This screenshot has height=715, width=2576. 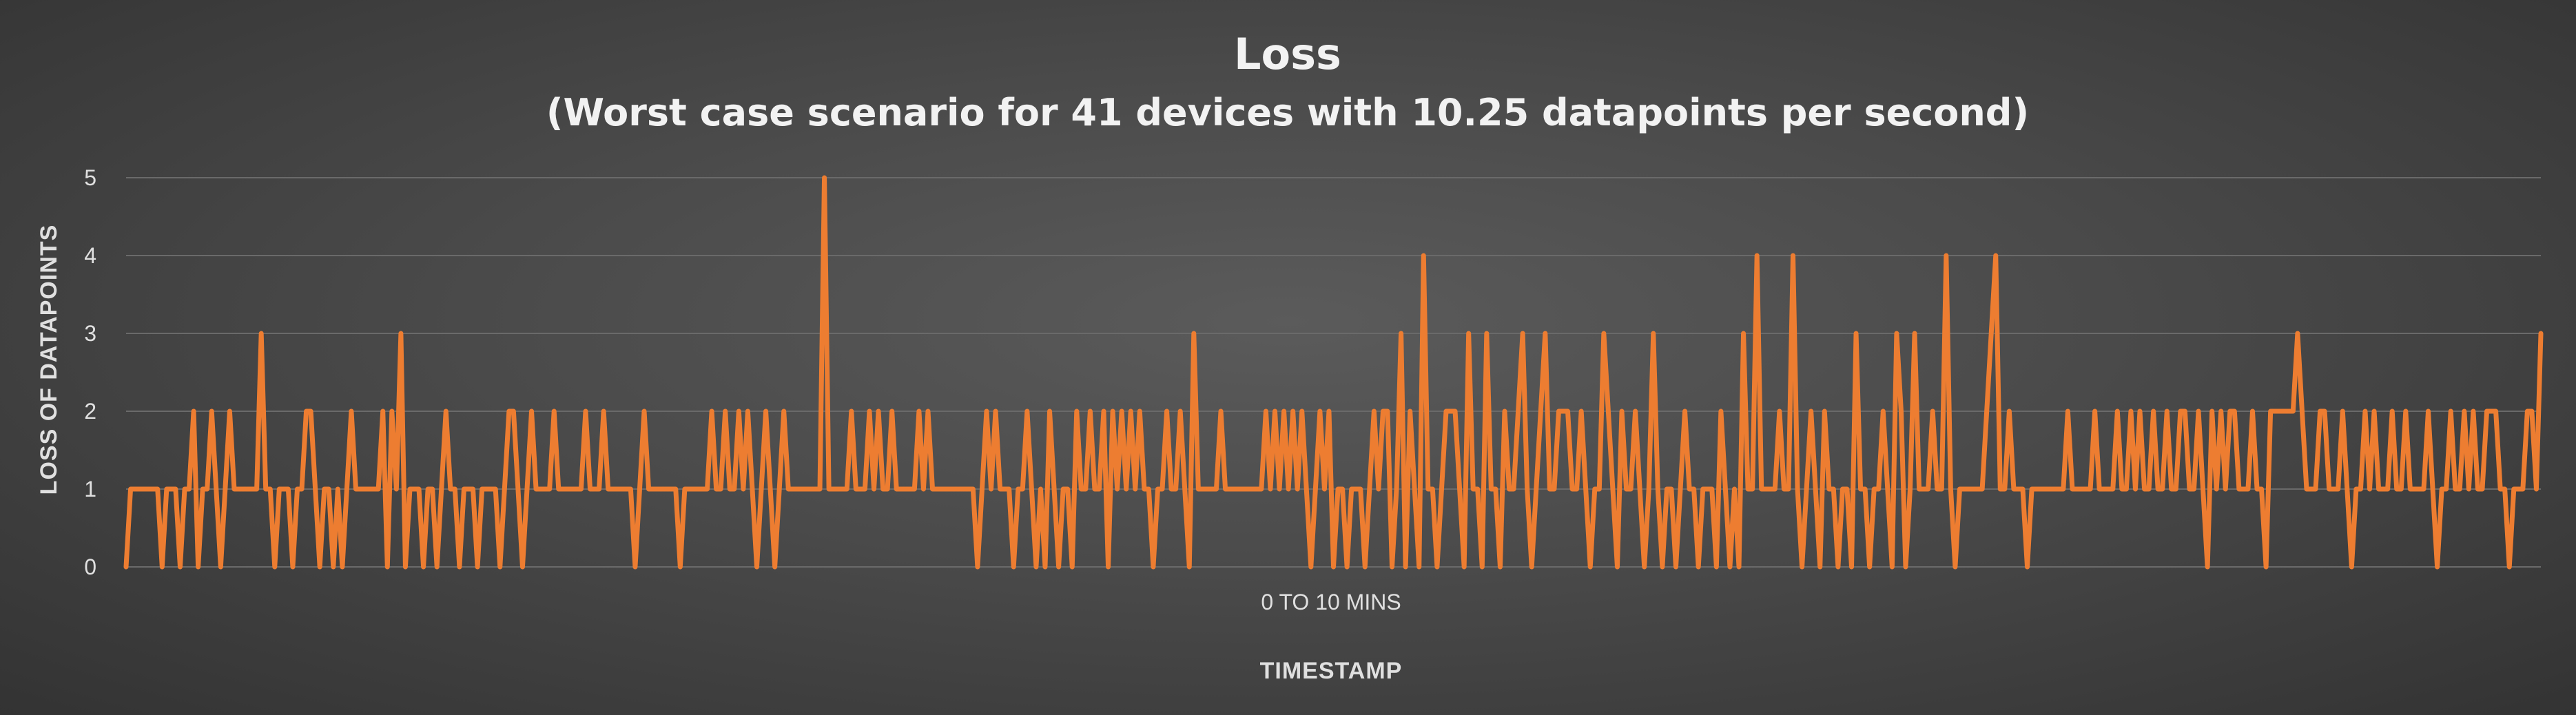 What do you see at coordinates (1331, 671) in the screenshot?
I see `x-axis-title: TIMESTAMP` at bounding box center [1331, 671].